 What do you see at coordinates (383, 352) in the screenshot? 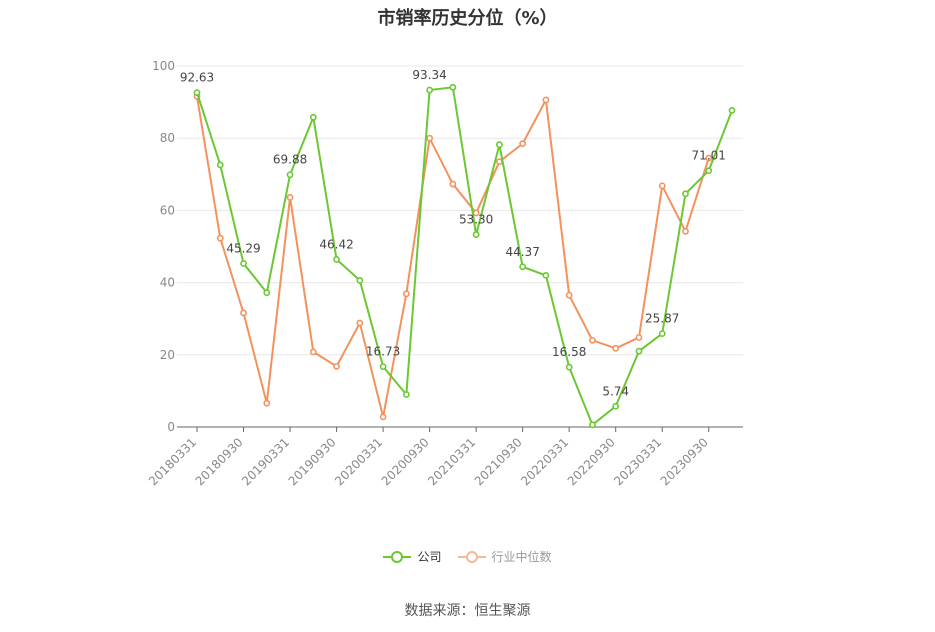
I see `data-label-8: 16.73` at bounding box center [383, 352].